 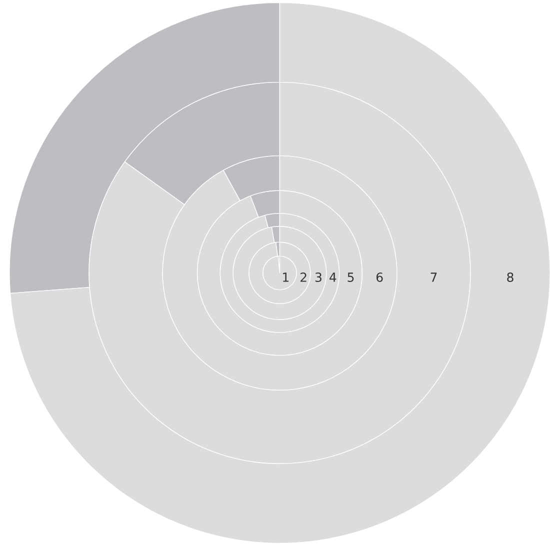 I want to click on slice-label: 6, so click(x=379, y=277).